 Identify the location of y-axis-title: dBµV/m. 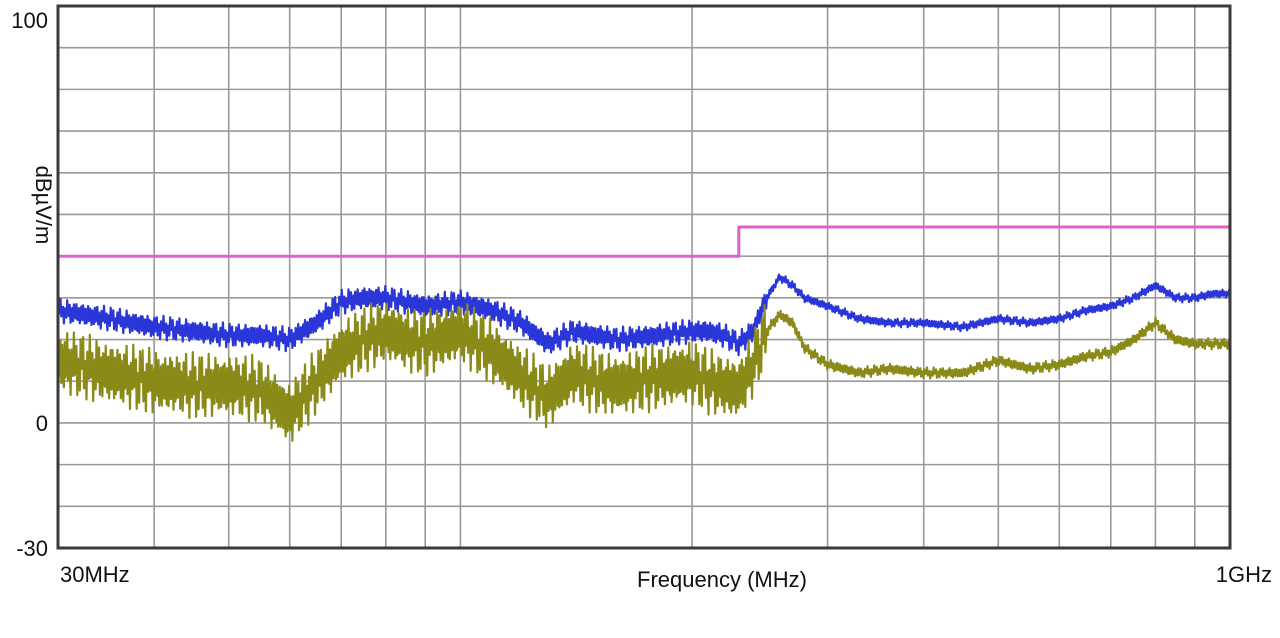
(43, 205).